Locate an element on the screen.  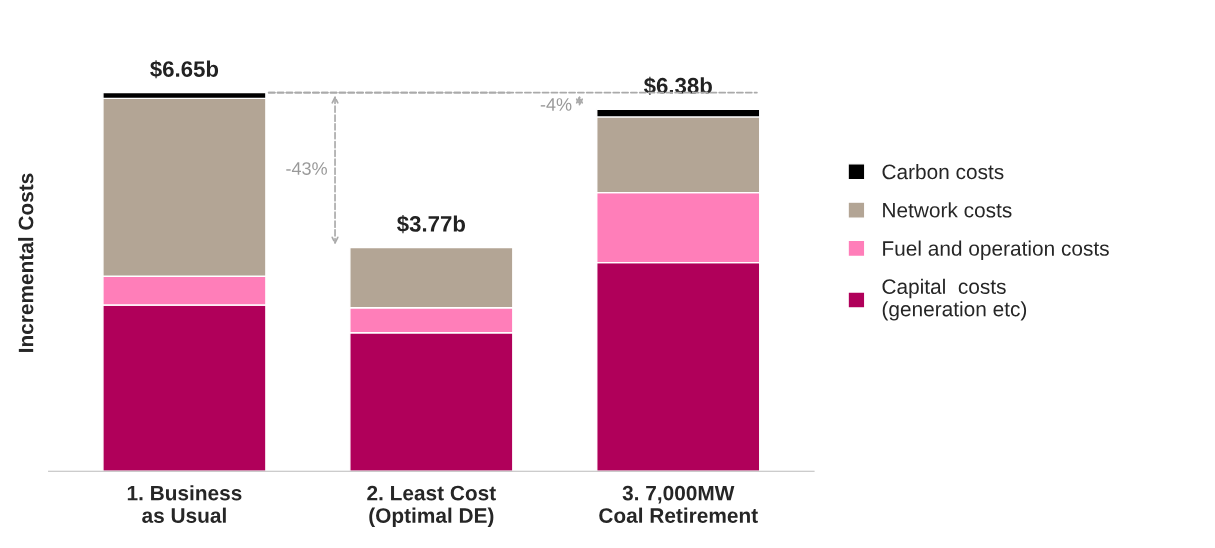
legend-label: Capital costs (generation etc) is located at coordinates (954, 299).